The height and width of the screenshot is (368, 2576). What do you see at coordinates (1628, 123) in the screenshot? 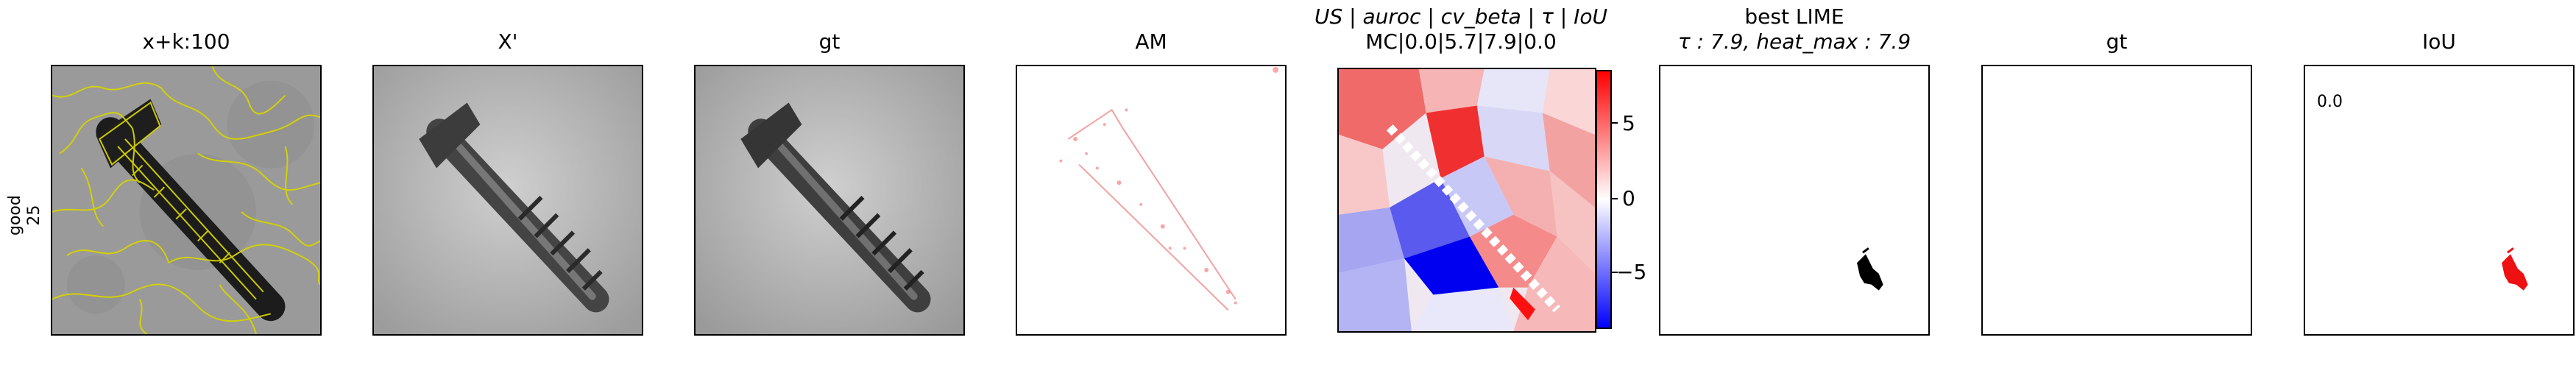
I see `colorbar-label-5: 5` at bounding box center [1628, 123].